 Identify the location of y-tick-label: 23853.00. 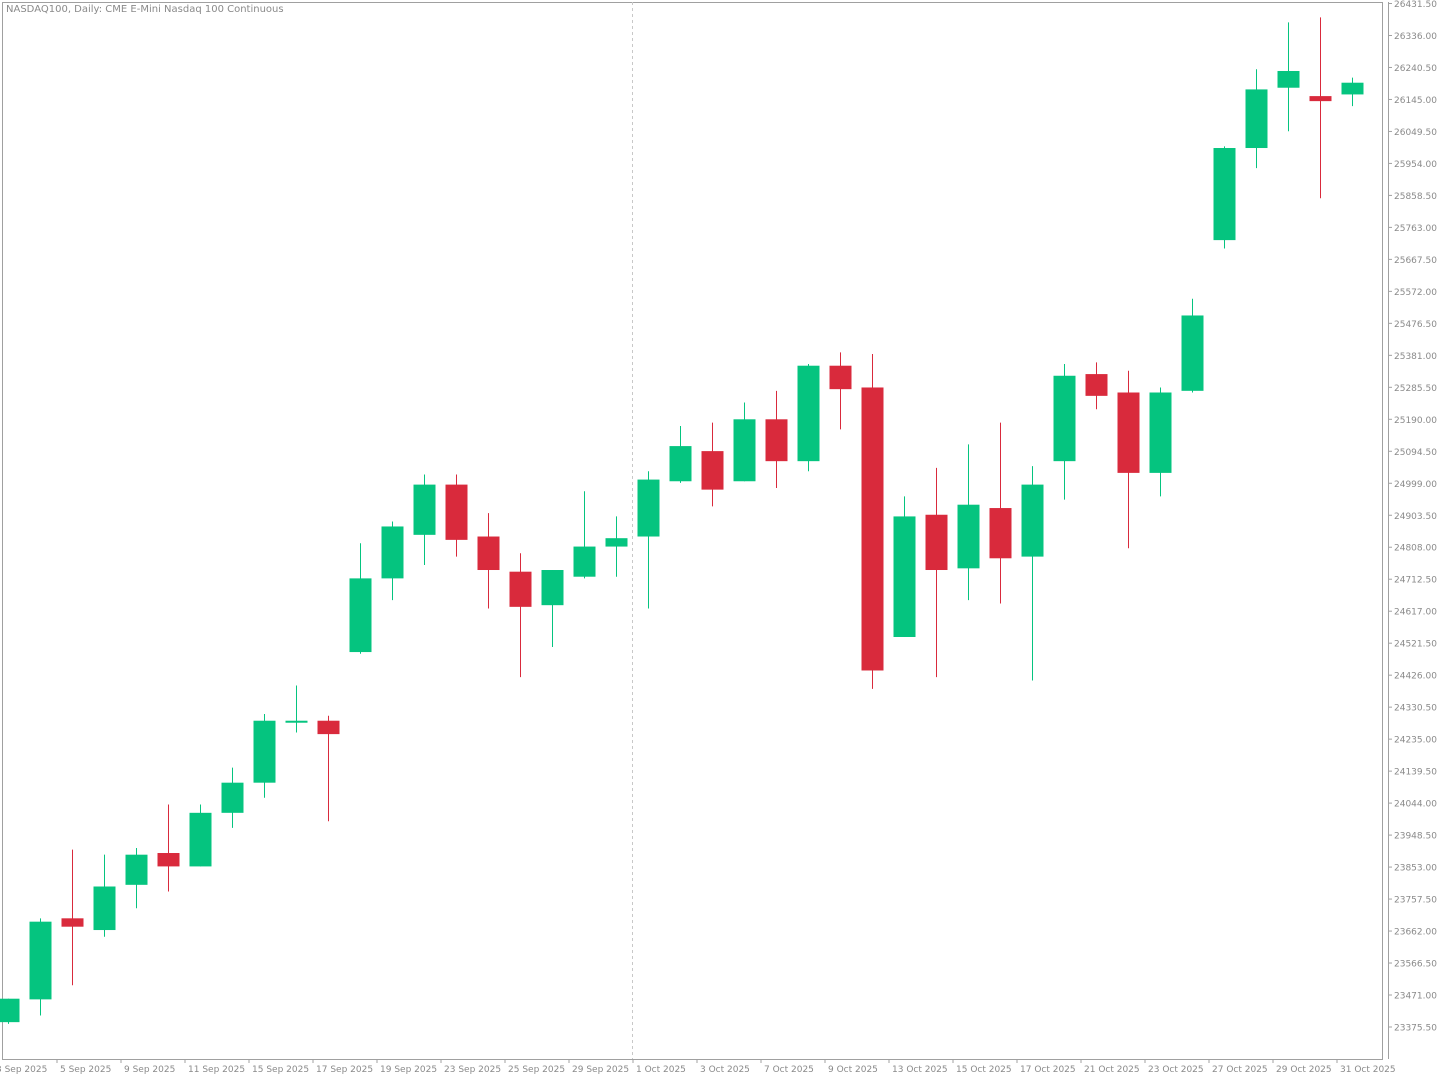
(1415, 869).